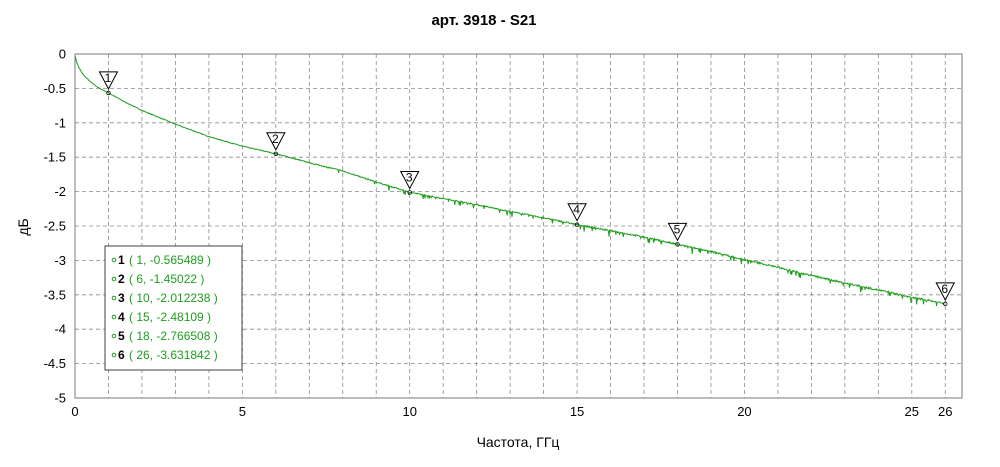  What do you see at coordinates (518, 442) in the screenshot?
I see `x-axis-label: Частота, ГГц` at bounding box center [518, 442].